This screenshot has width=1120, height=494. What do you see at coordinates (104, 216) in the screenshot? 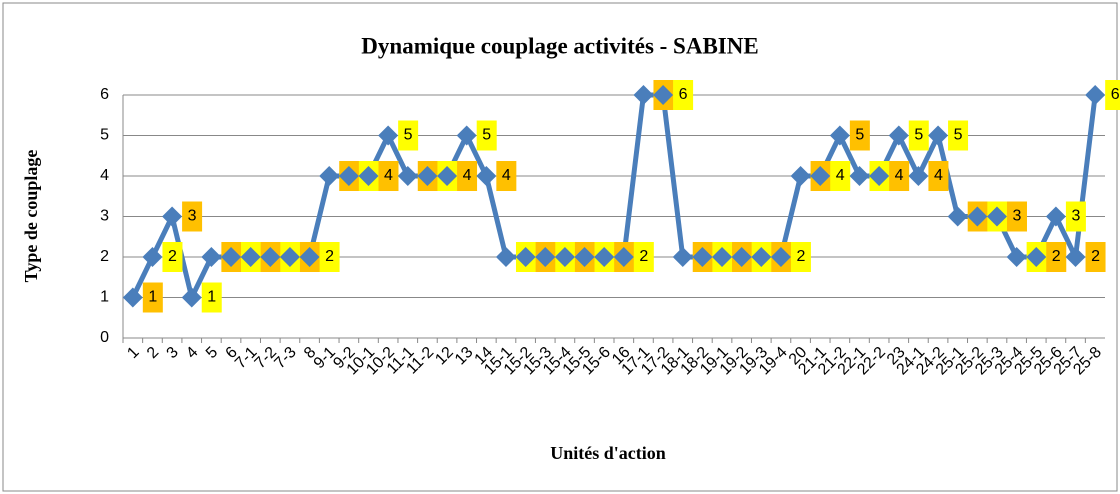
I see `y-tick-label: 3` at bounding box center [104, 216].